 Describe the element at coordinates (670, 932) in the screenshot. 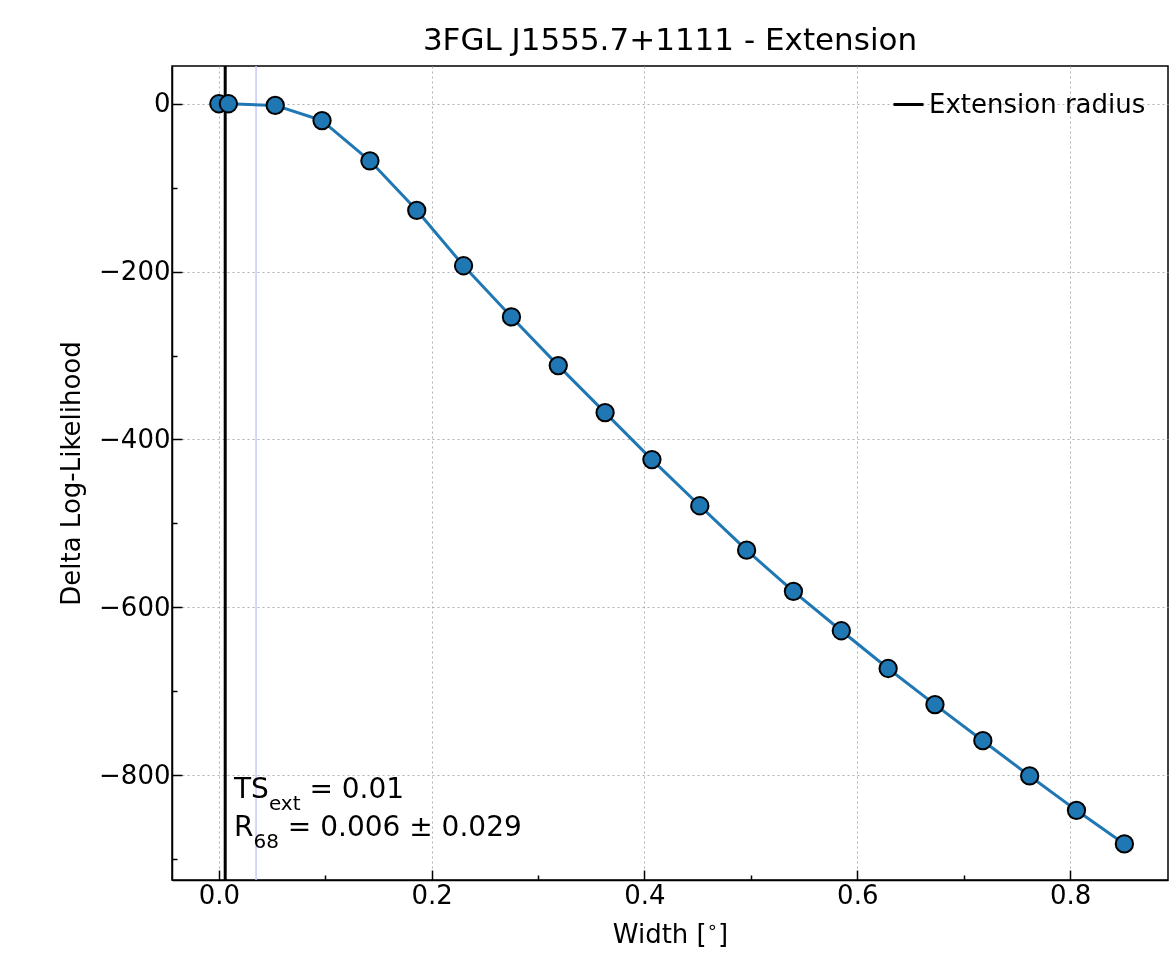

I see `x-axis-title: Width [$^{∘}$]` at that location.